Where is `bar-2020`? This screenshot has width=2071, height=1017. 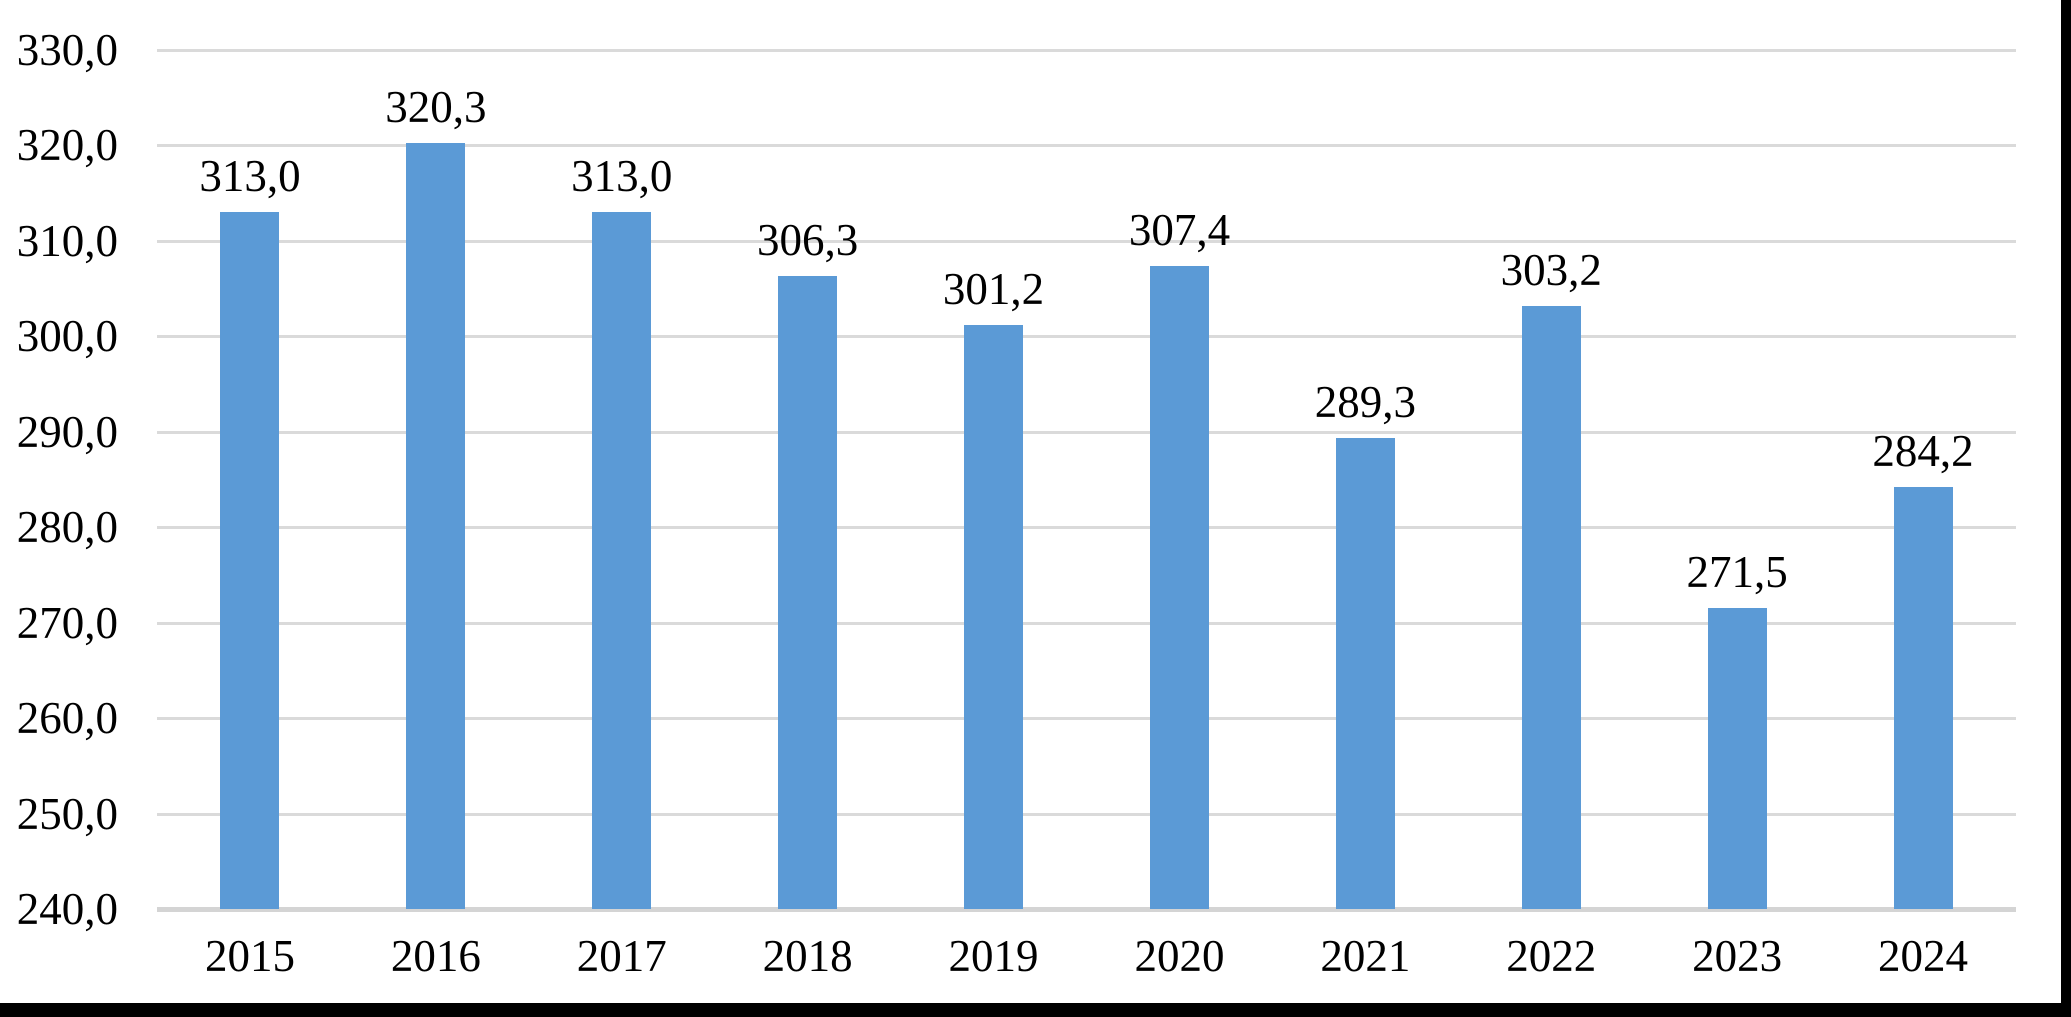 bar-2020 is located at coordinates (1179, 587).